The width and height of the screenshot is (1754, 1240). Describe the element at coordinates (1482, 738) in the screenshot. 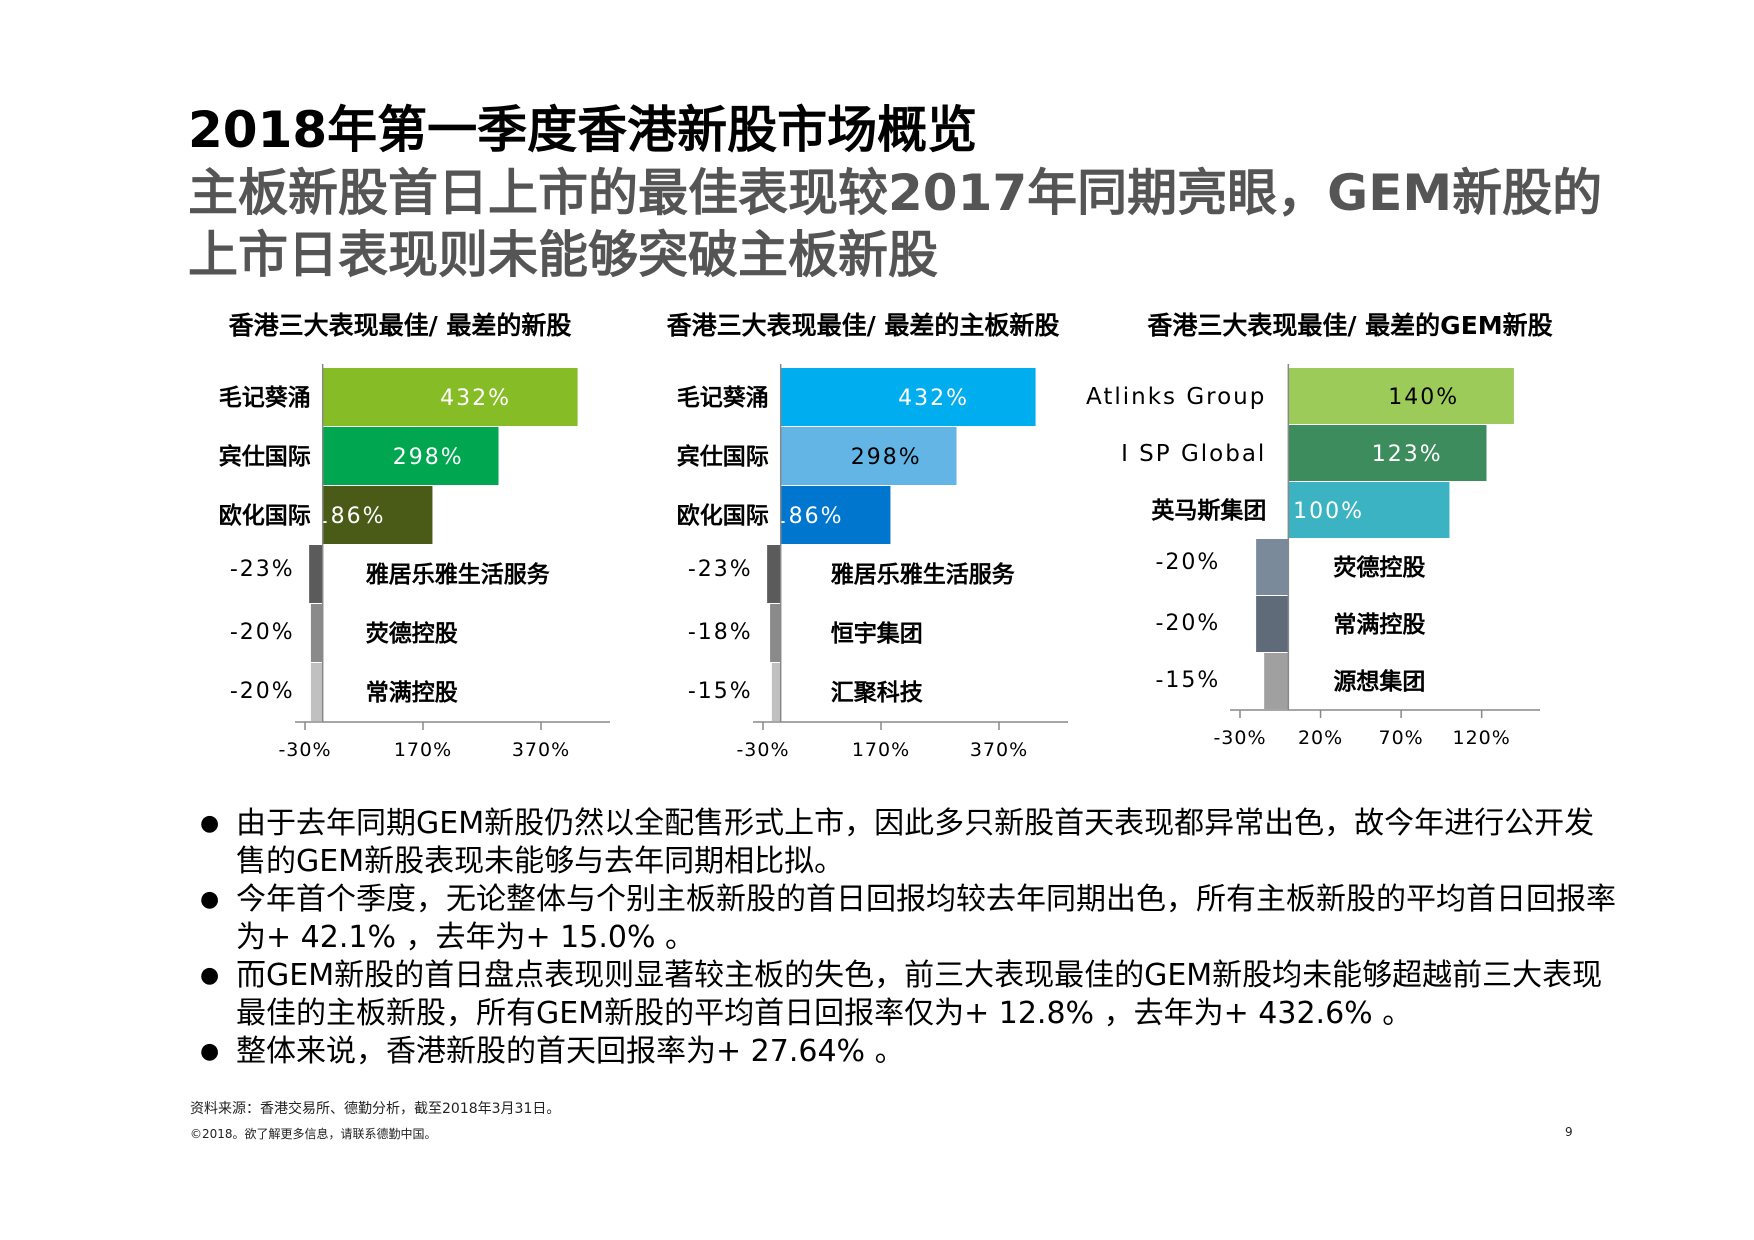

I see `x-tick-label: 120%` at that location.